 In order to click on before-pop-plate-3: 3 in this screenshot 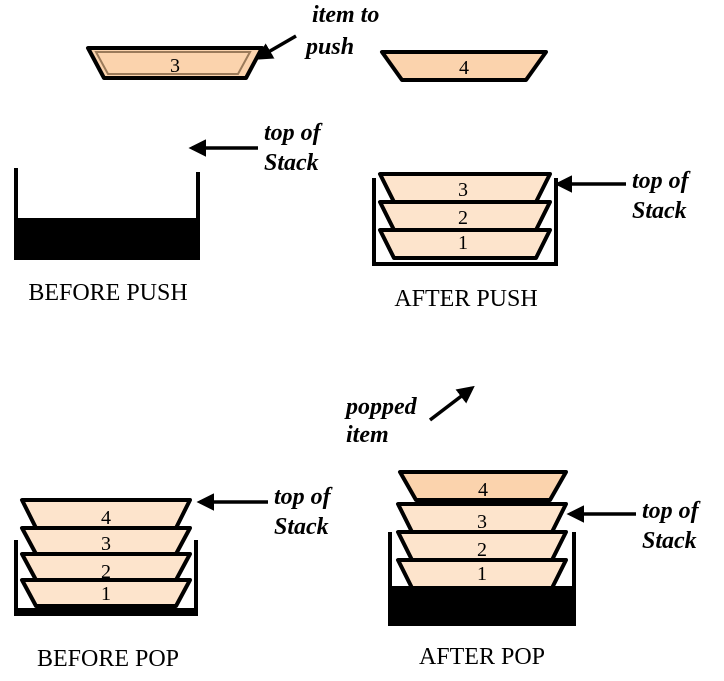, I will do `click(106, 541)`.